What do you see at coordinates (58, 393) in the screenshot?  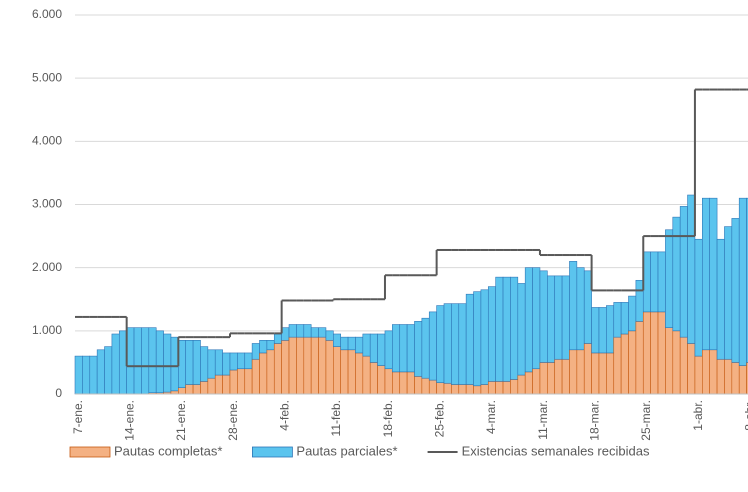 I see `y-tick-label: 0` at bounding box center [58, 393].